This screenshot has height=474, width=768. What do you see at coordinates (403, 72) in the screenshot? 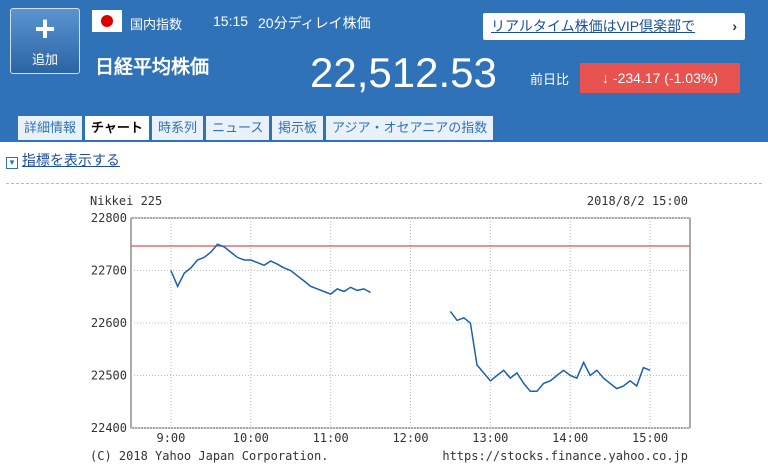
I see `price: 22,512.53` at bounding box center [403, 72].